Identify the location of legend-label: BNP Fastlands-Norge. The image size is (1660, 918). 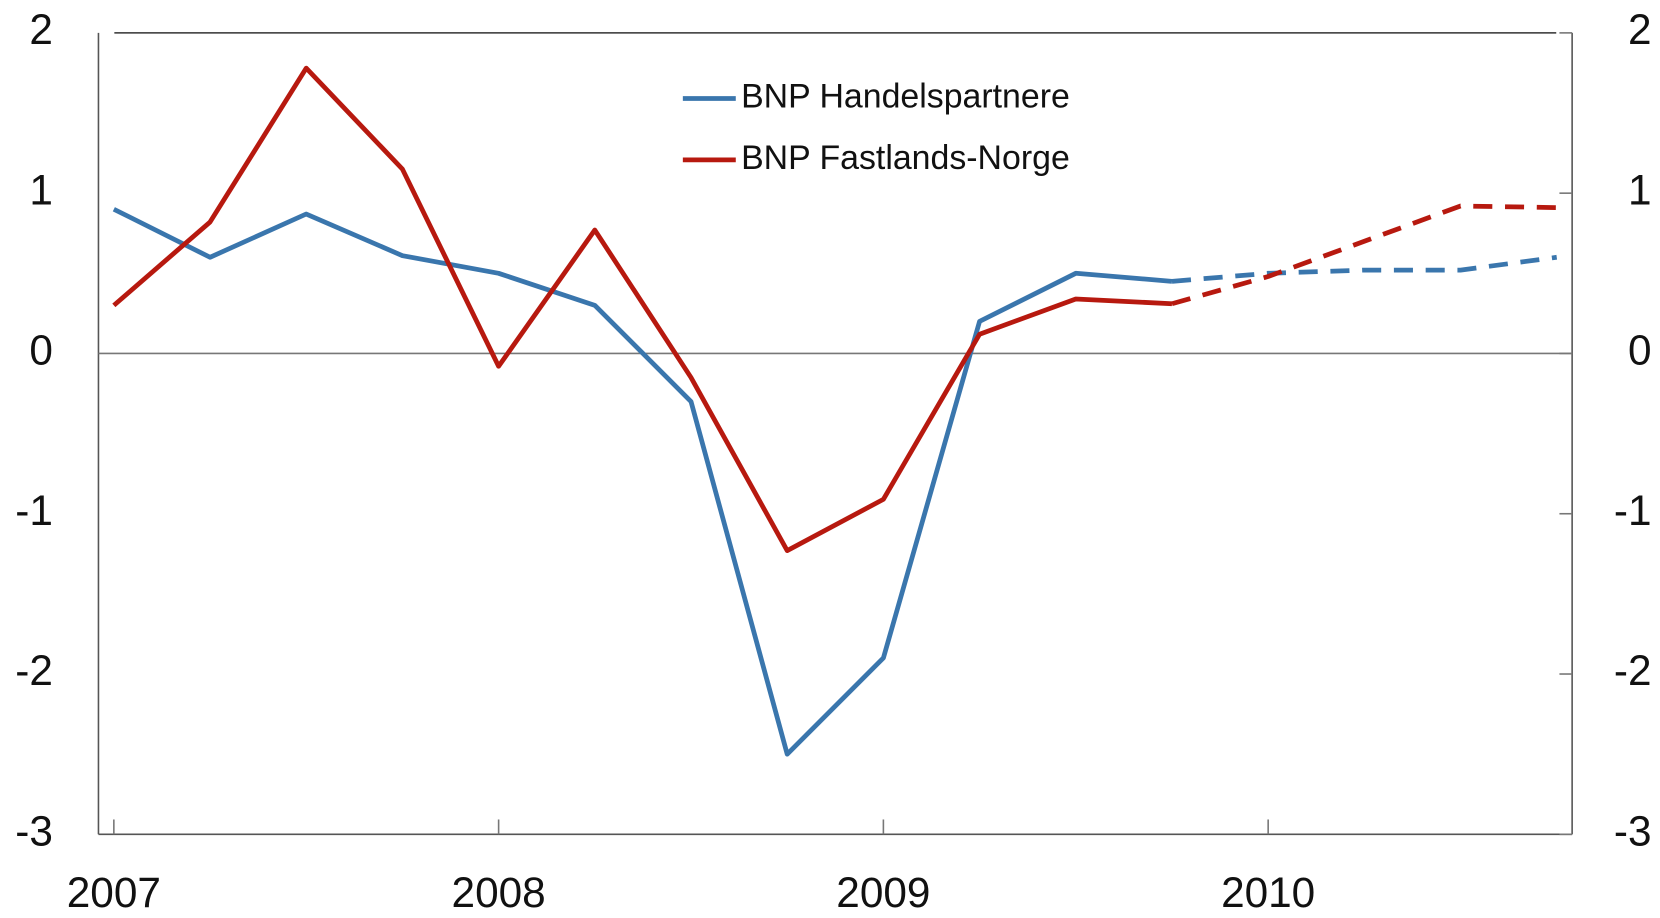
(905, 158).